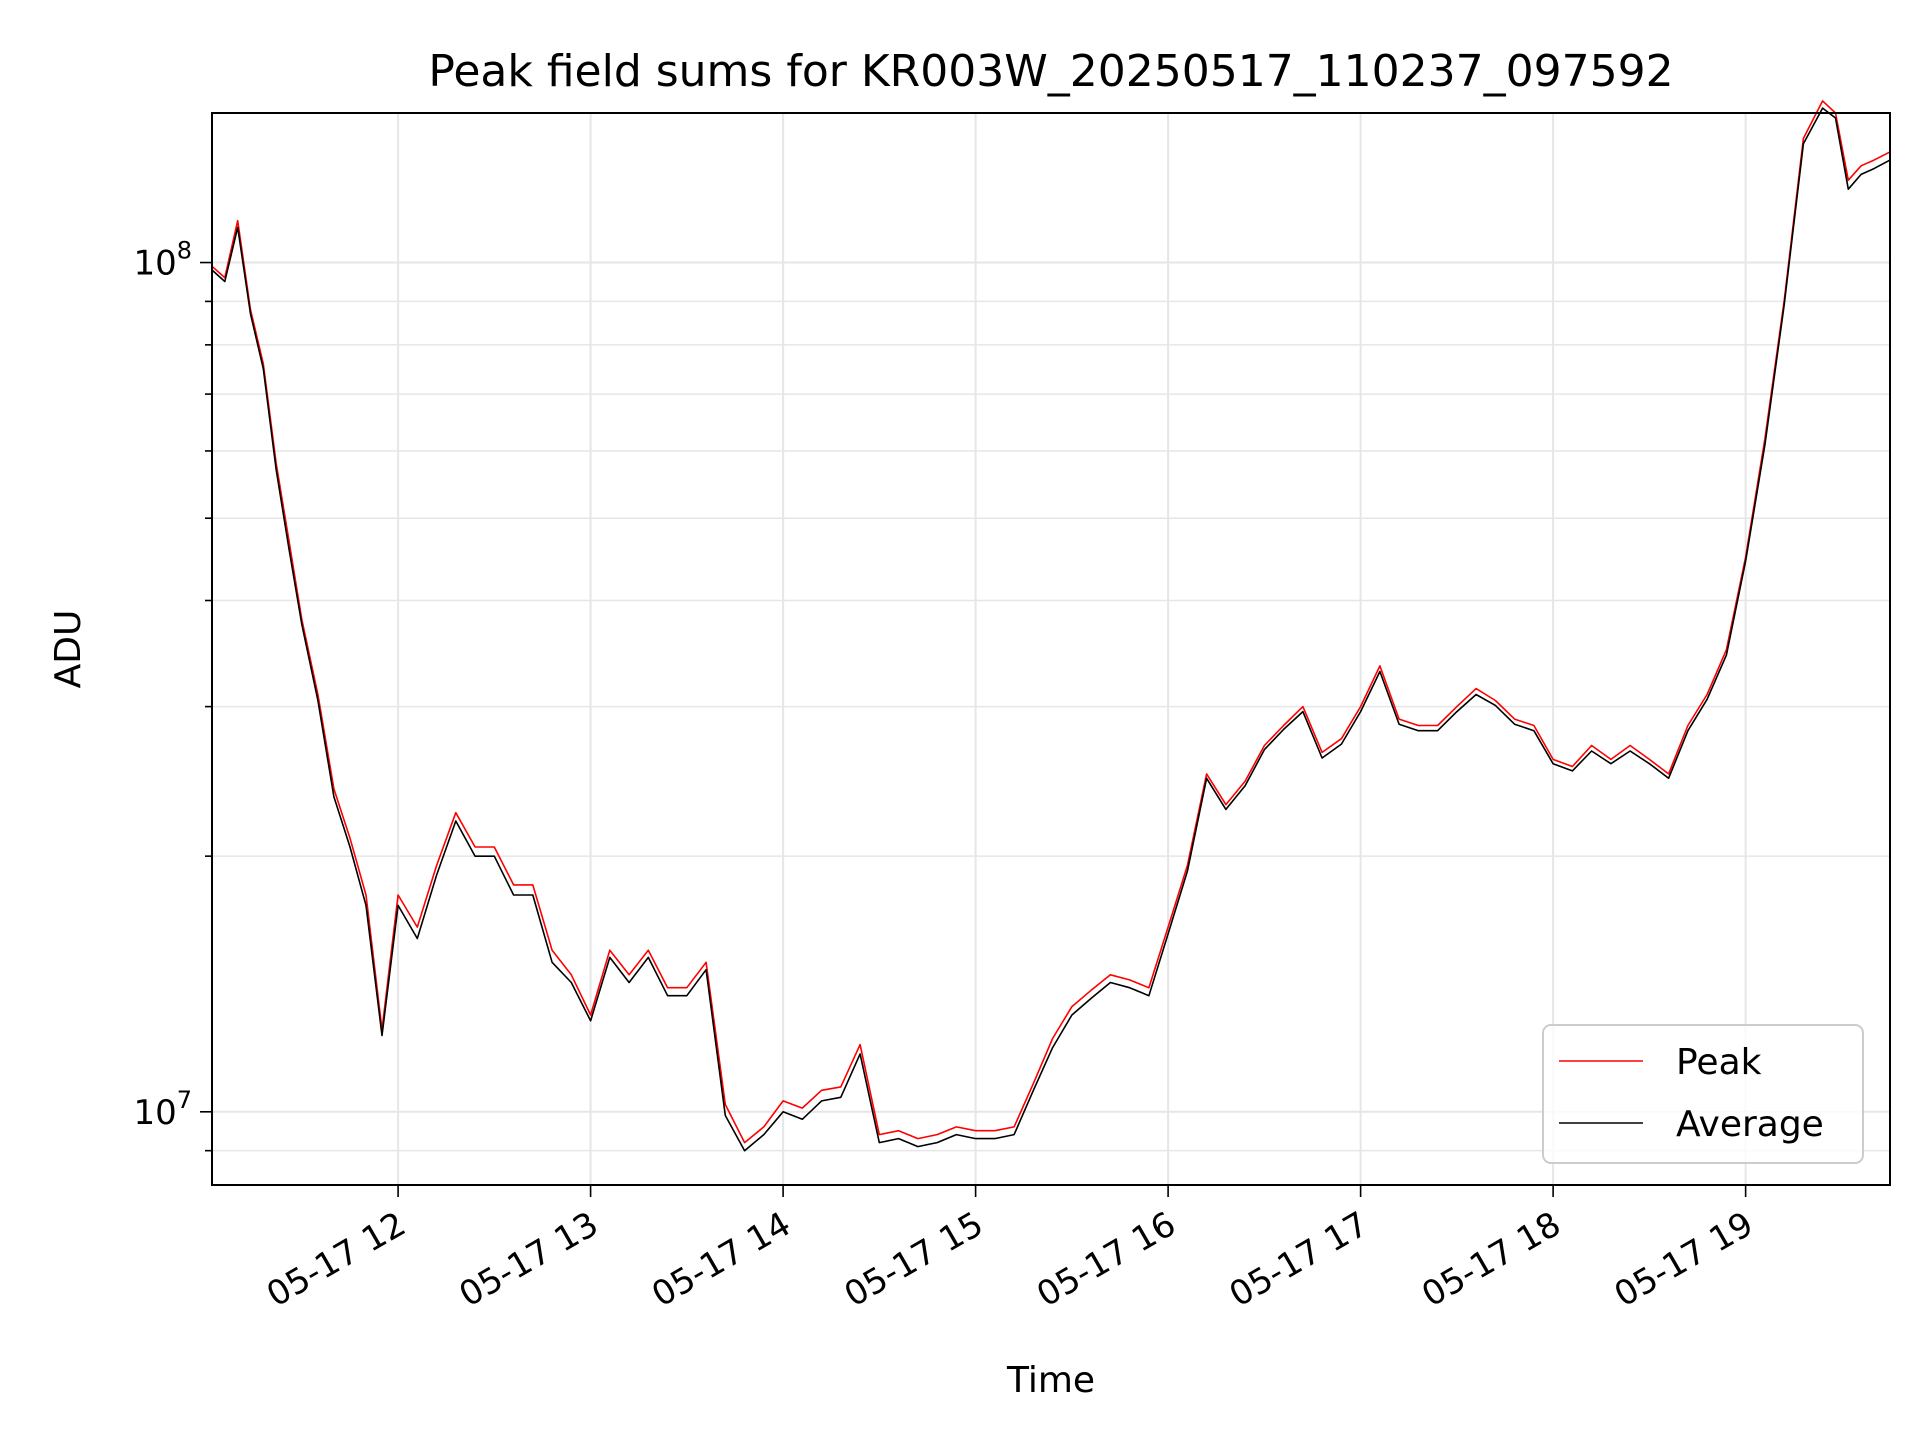  Describe the element at coordinates (162, 1109) in the screenshot. I see `y-tick-label: 10⁷` at that location.